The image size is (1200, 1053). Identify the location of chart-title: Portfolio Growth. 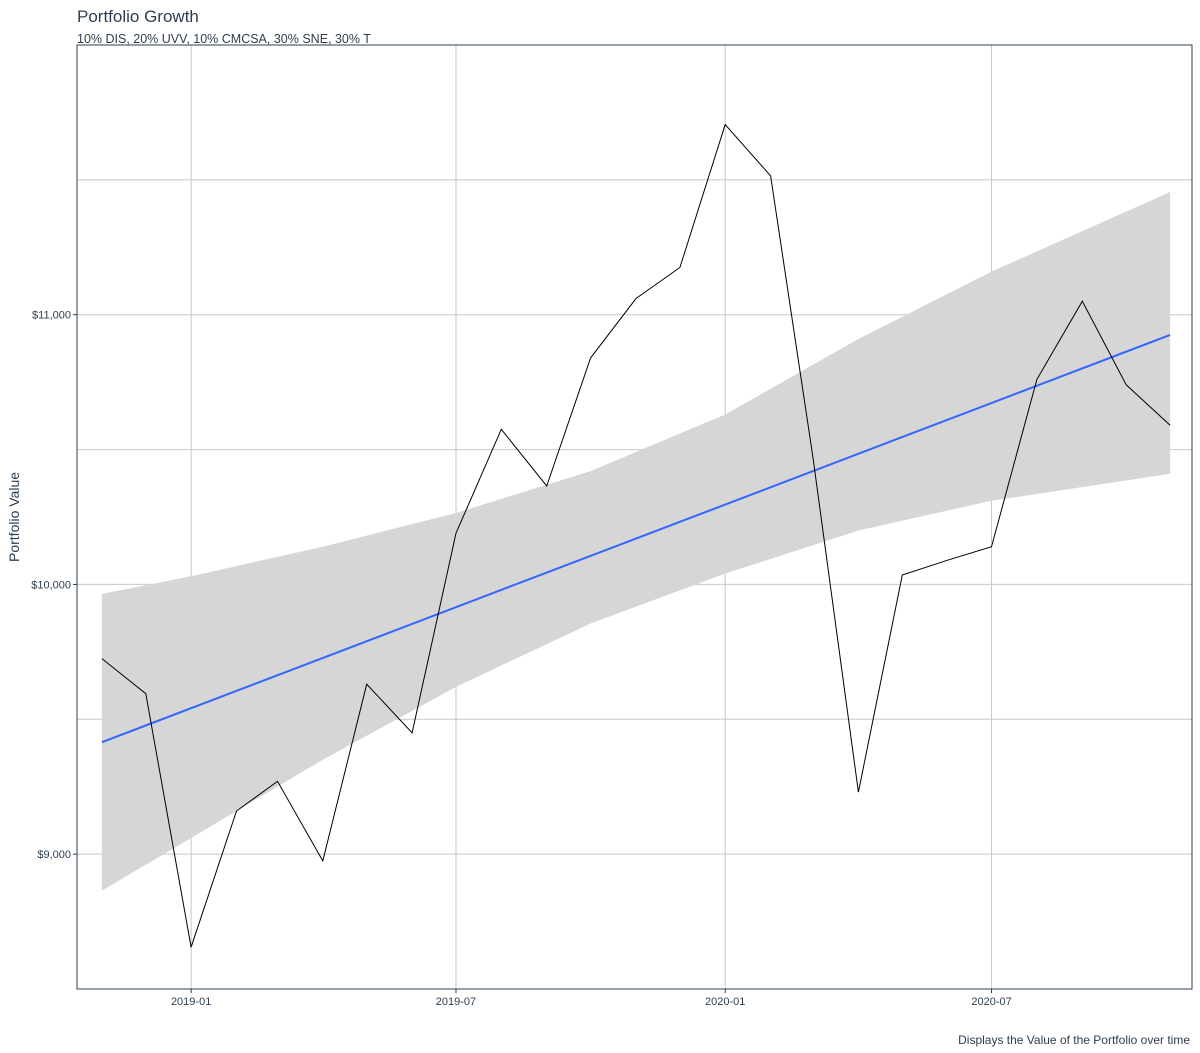
(138, 16).